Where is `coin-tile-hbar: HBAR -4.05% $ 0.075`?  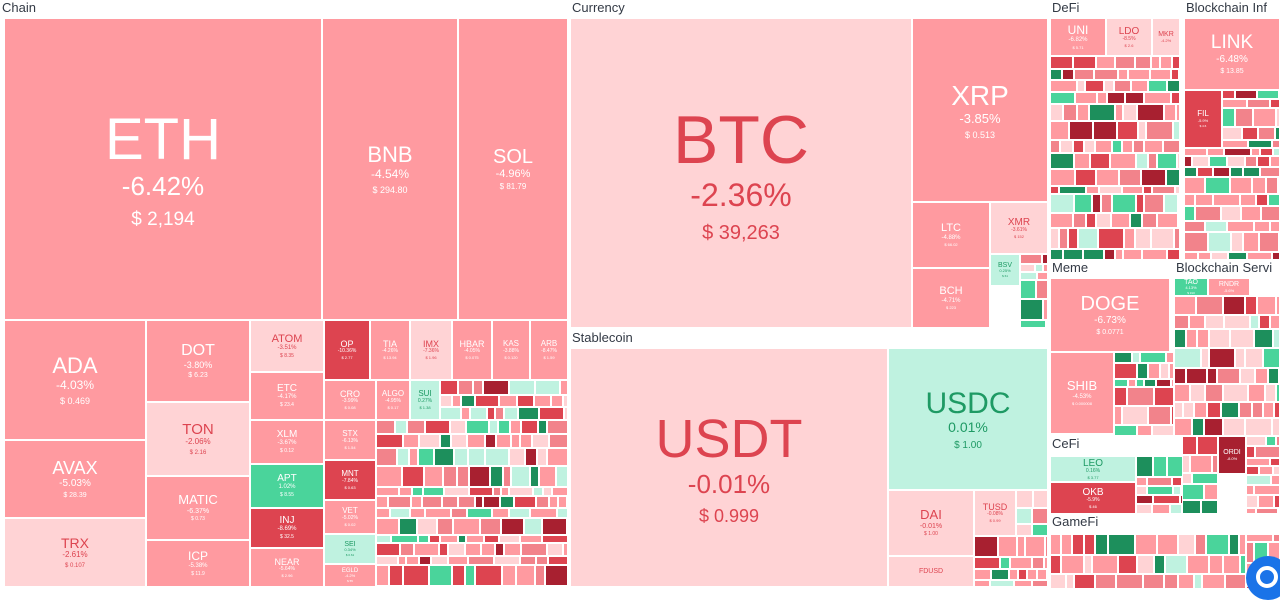 coin-tile-hbar: HBAR -4.05% $ 0.075 is located at coordinates (472, 350).